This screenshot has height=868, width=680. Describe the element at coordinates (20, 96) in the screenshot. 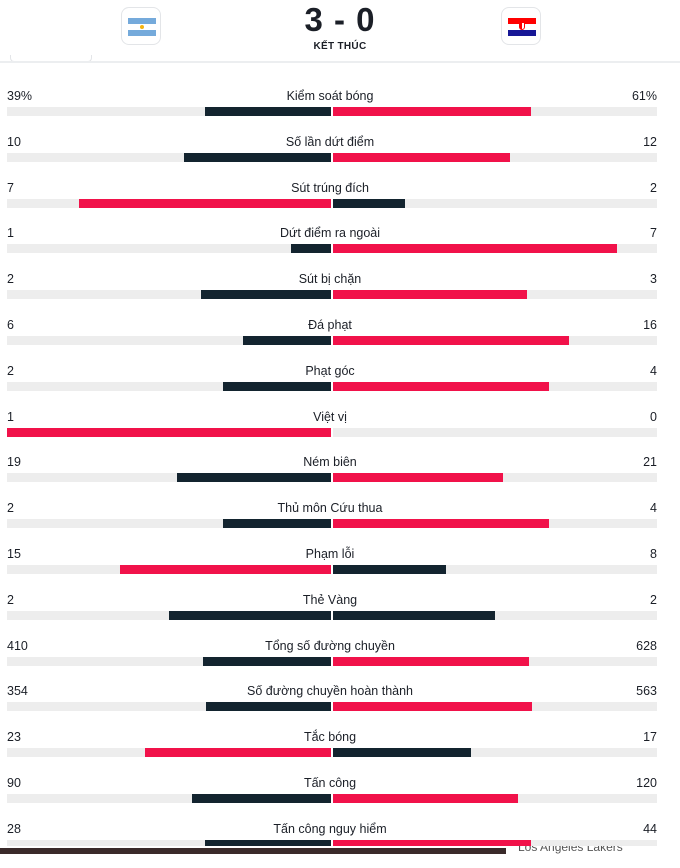

I see `stat-home-value: 39%` at that location.